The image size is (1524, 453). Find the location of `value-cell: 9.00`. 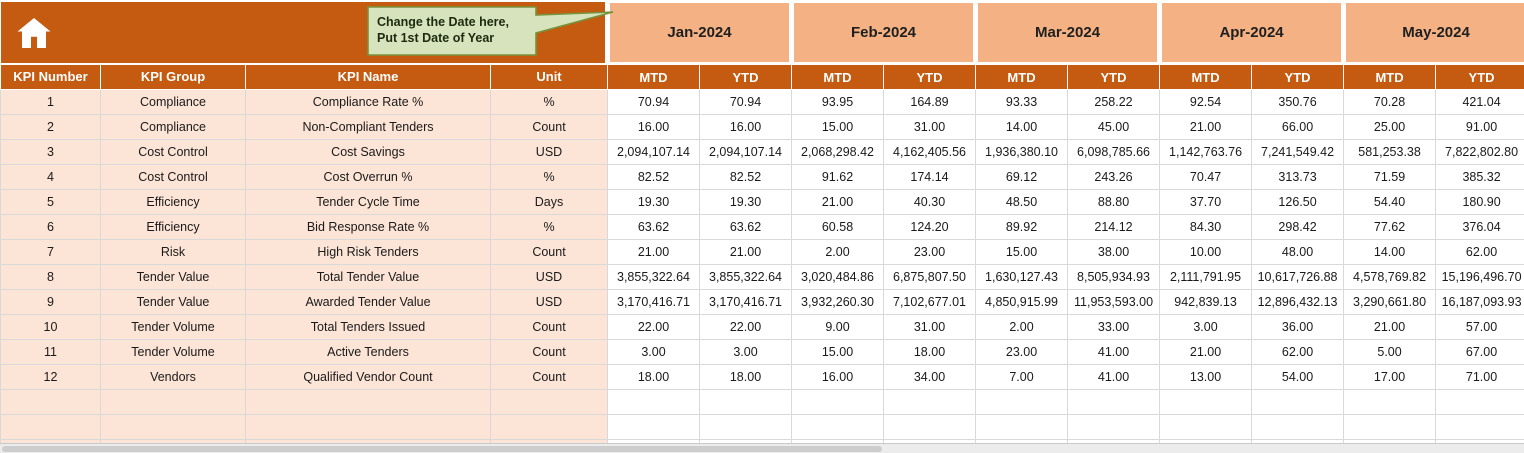

value-cell: 9.00 is located at coordinates (837, 327).